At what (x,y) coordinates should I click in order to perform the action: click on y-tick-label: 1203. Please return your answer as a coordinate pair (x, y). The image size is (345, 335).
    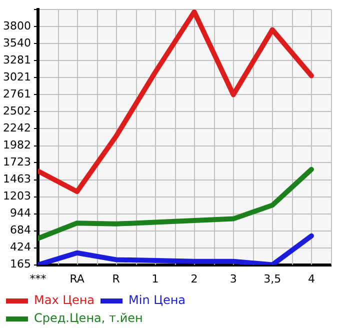
    Looking at the image, I should click on (16, 196).